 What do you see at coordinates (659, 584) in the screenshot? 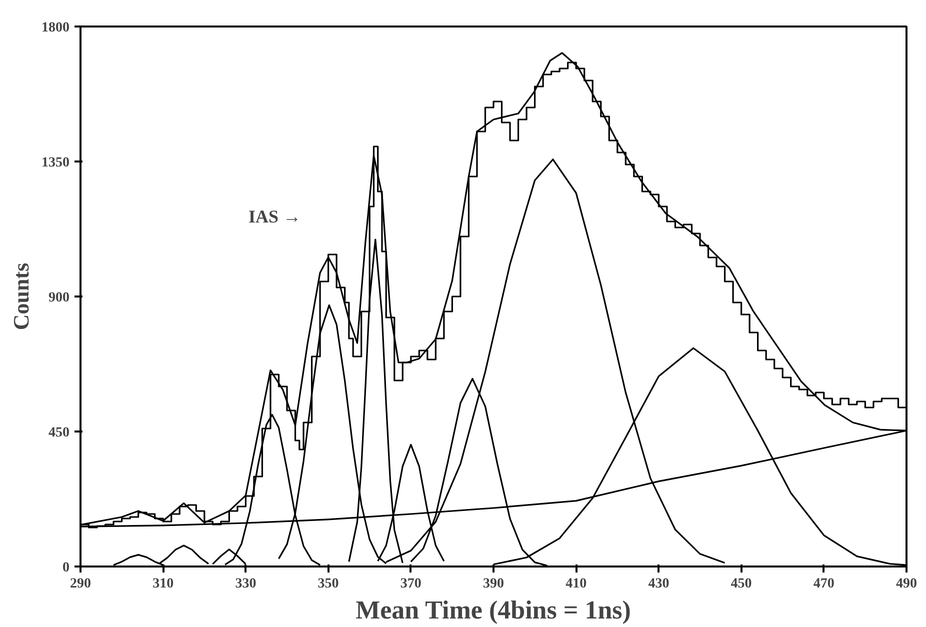
I see `x-tick-label: 430` at bounding box center [659, 584].